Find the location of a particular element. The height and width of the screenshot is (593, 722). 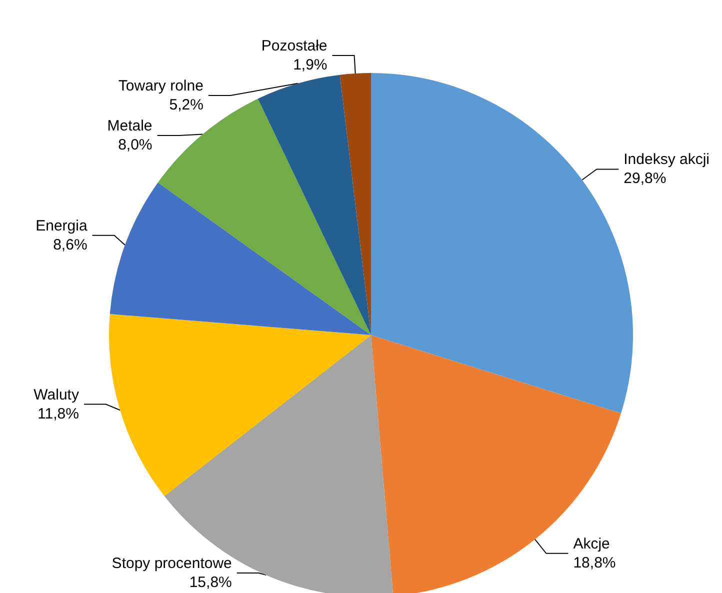

slice-label: Akcje is located at coordinates (591, 543).